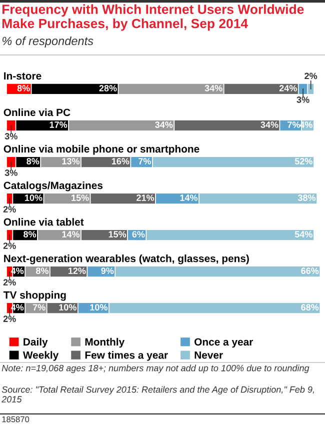  What do you see at coordinates (126, 259) in the screenshot?
I see `y-tick-label: Next-generation wearables (watch, glasses, pens)` at bounding box center [126, 259].